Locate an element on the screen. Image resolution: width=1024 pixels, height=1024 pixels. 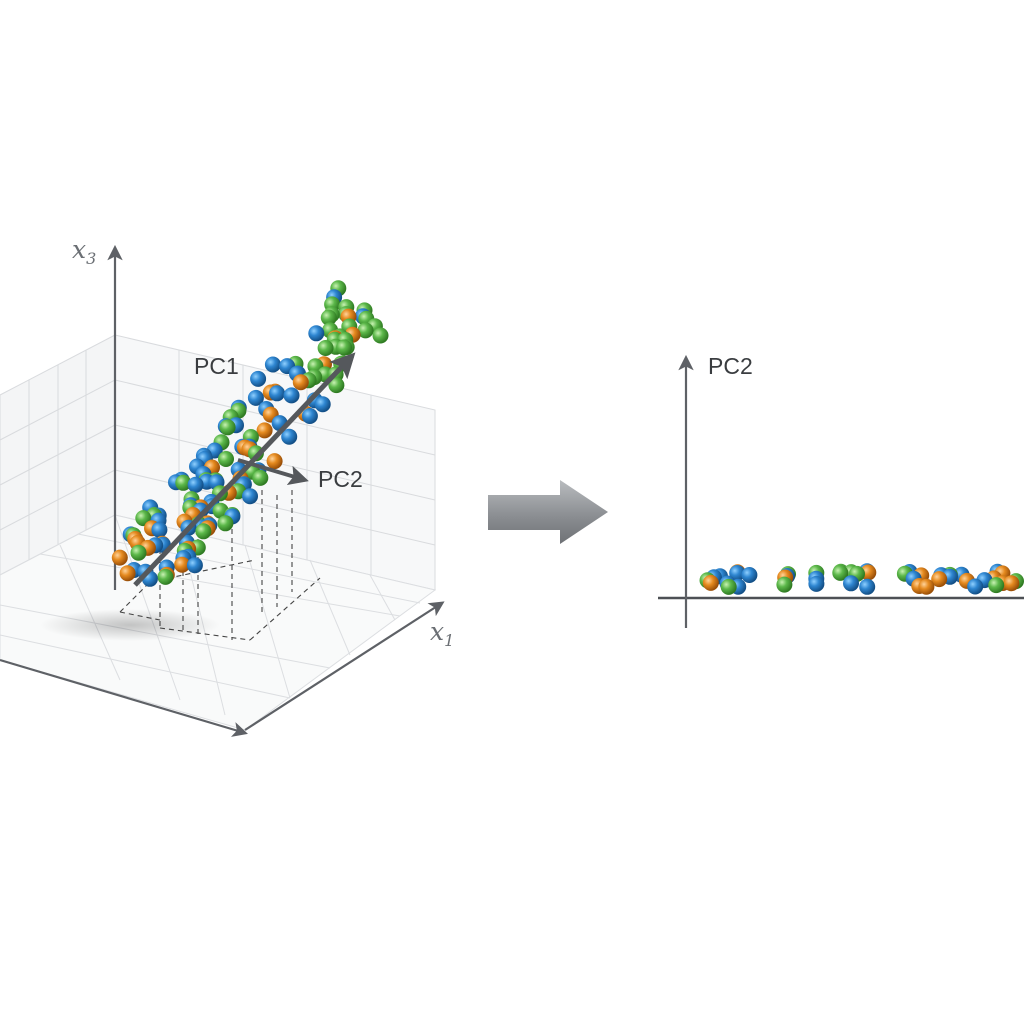
pc1-arrow is located at coordinates (244, 469).